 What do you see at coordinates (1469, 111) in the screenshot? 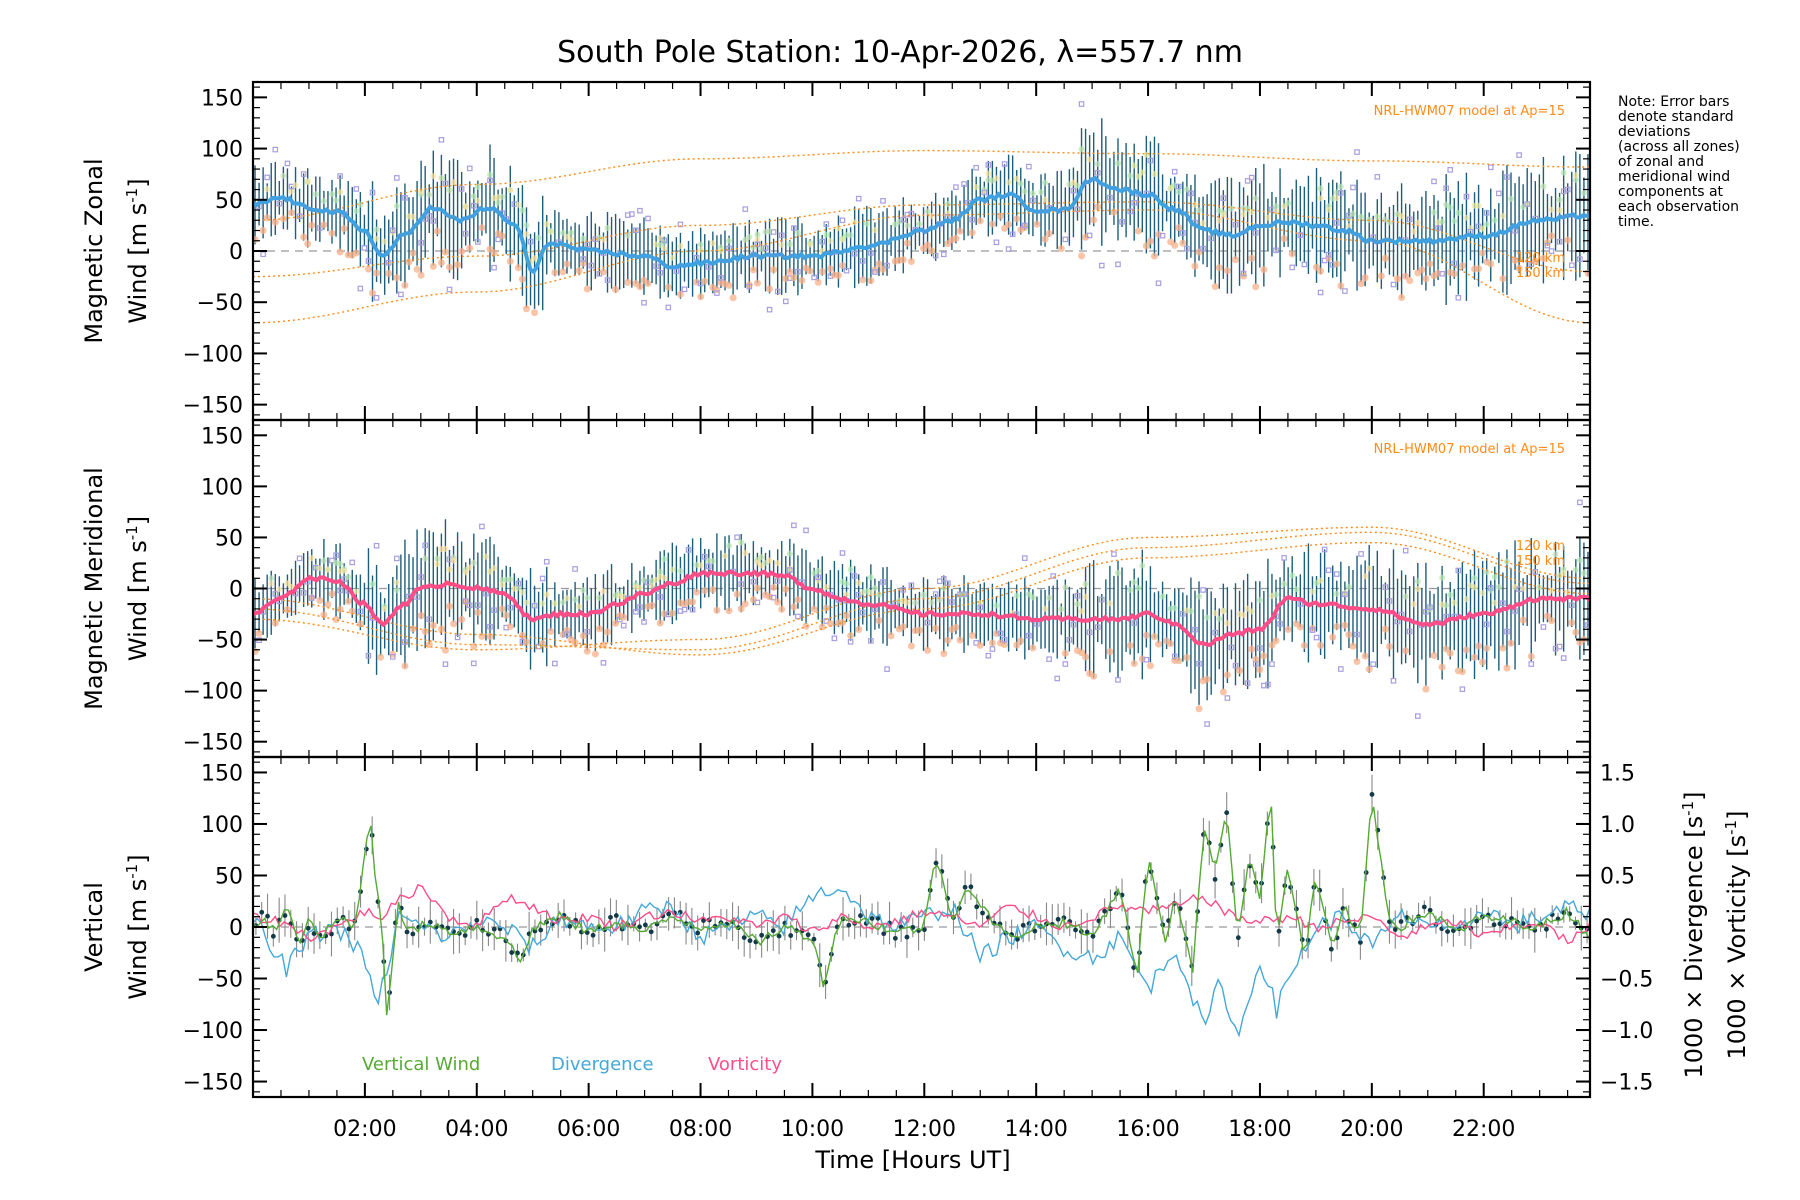
I see `zonal-model-label: NRL-HWM07 model at Ap=15` at bounding box center [1469, 111].